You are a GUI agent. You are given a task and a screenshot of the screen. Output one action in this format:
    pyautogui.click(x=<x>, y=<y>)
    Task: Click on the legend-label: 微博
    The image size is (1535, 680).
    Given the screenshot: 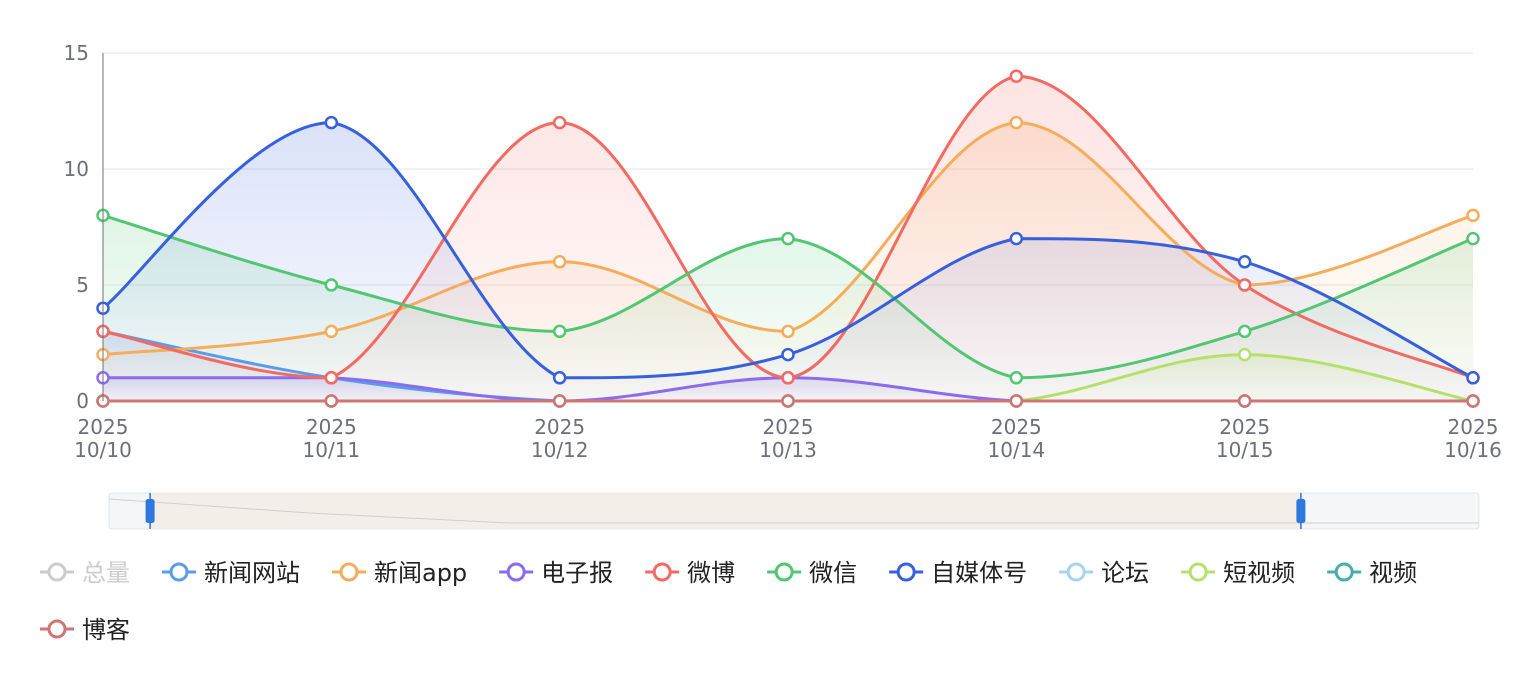 What is the action you would take?
    pyautogui.click(x=711, y=573)
    